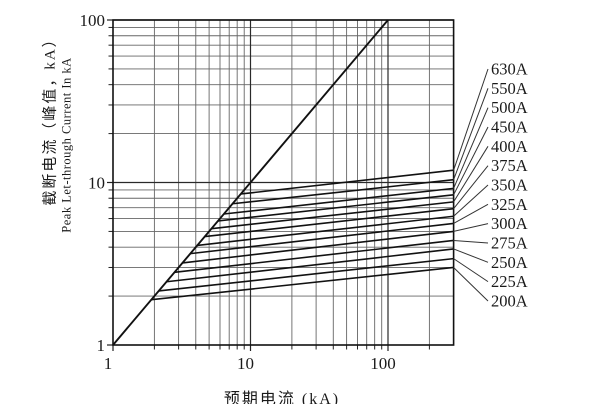  What do you see at coordinates (509, 281) in the screenshot?
I see `curve-label-225A: 225A` at bounding box center [509, 281].